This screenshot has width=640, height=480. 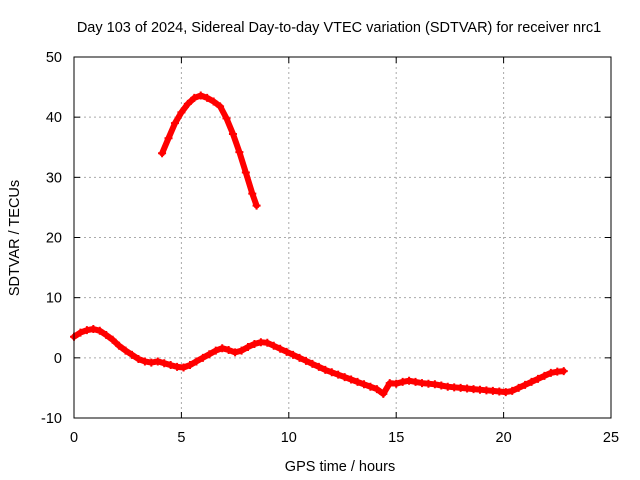 I want to click on y-tick-label: 50, so click(x=54, y=58).